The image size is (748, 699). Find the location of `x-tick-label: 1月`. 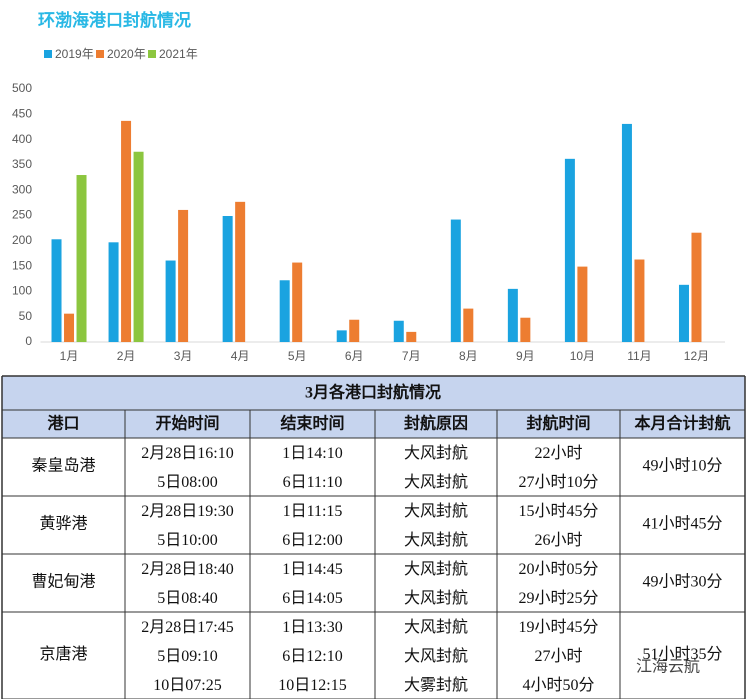

x-tick-label: 1月 is located at coordinates (69, 356).